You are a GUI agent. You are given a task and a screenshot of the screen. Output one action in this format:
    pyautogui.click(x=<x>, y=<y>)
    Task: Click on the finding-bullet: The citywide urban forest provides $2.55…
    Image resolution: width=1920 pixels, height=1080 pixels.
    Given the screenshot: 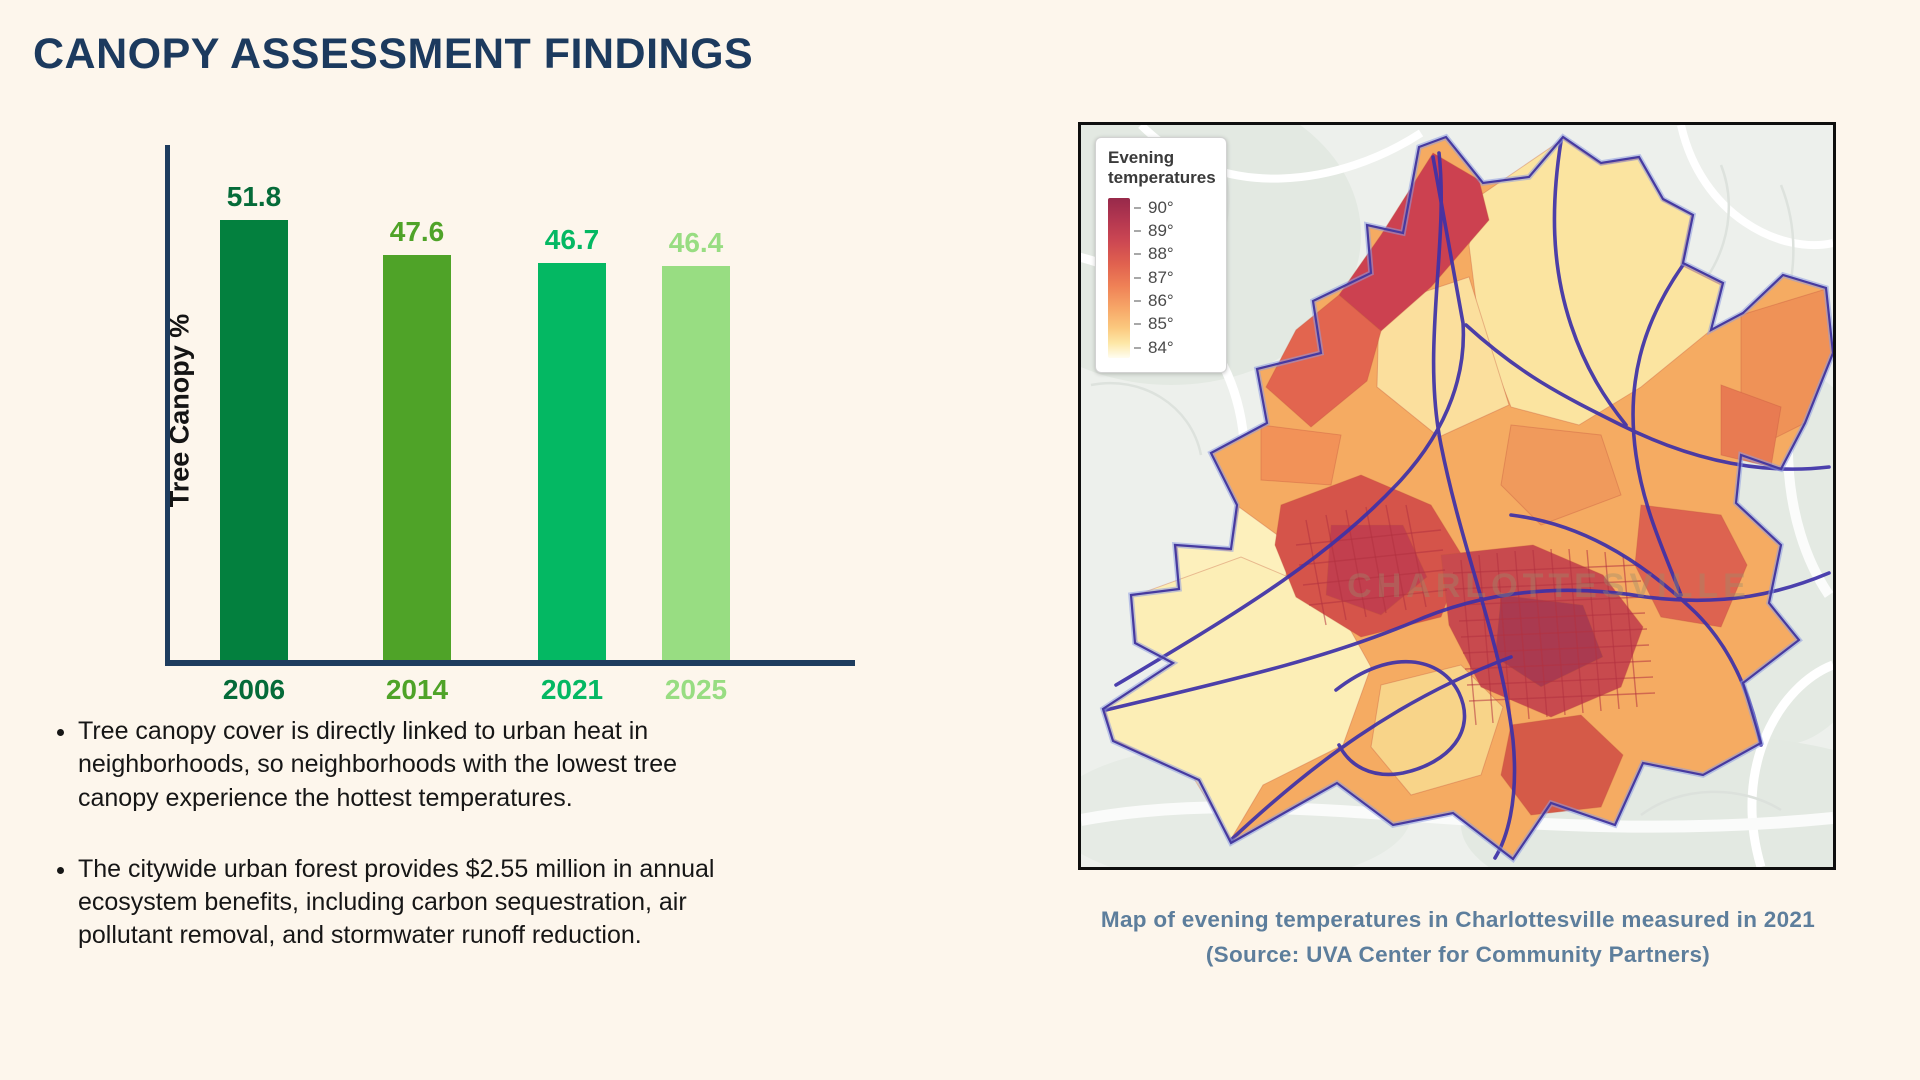 What is the action you would take?
    pyautogui.click(x=410, y=903)
    